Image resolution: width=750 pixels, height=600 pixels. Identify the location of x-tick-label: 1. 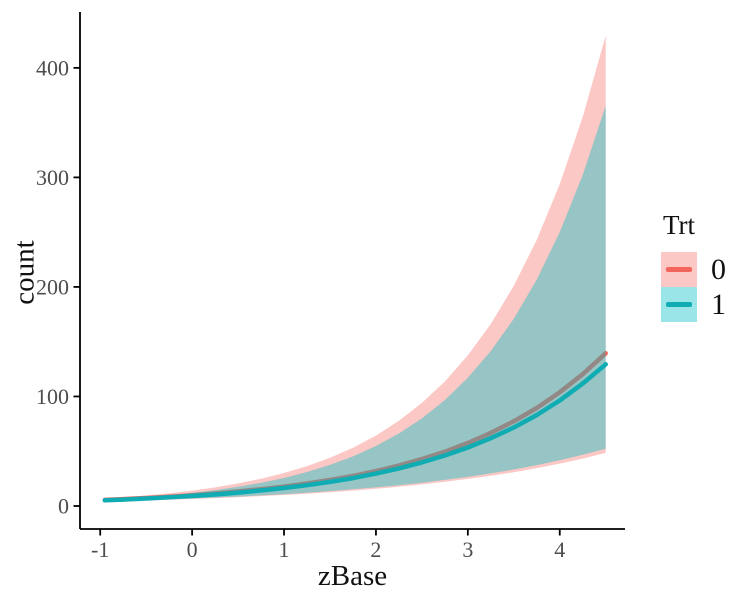
(284, 549).